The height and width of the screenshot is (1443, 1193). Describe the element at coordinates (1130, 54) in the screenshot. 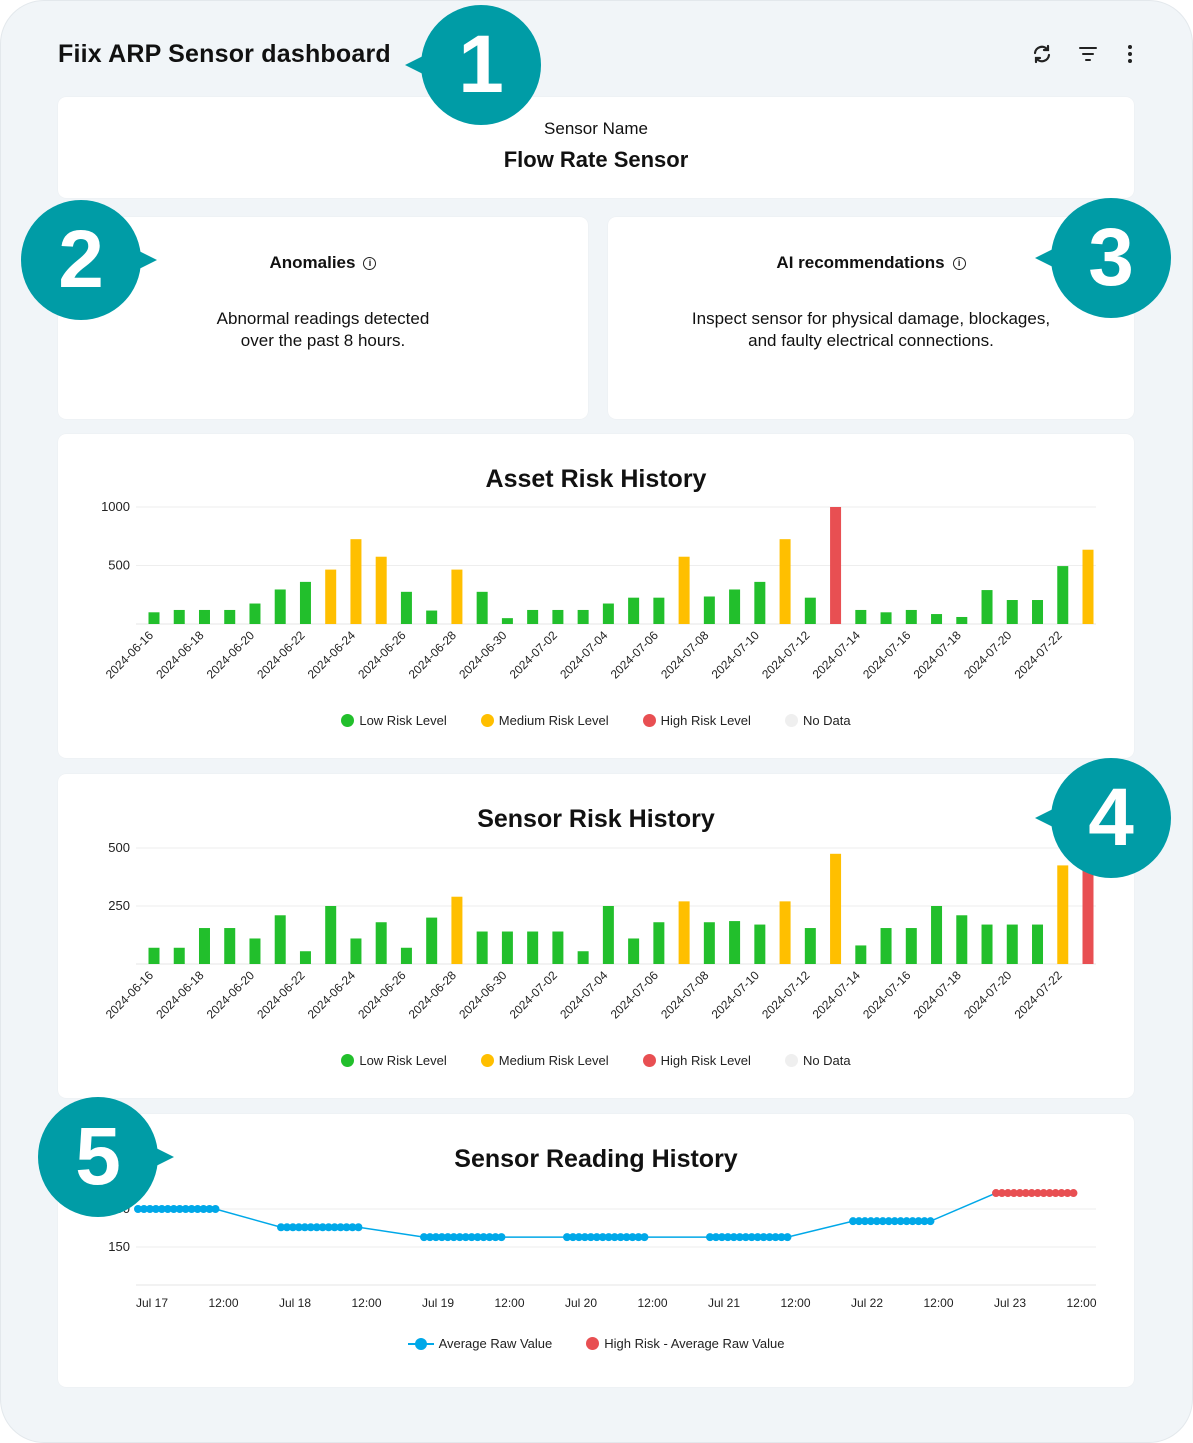

I see `more-vertical-icon` at that location.